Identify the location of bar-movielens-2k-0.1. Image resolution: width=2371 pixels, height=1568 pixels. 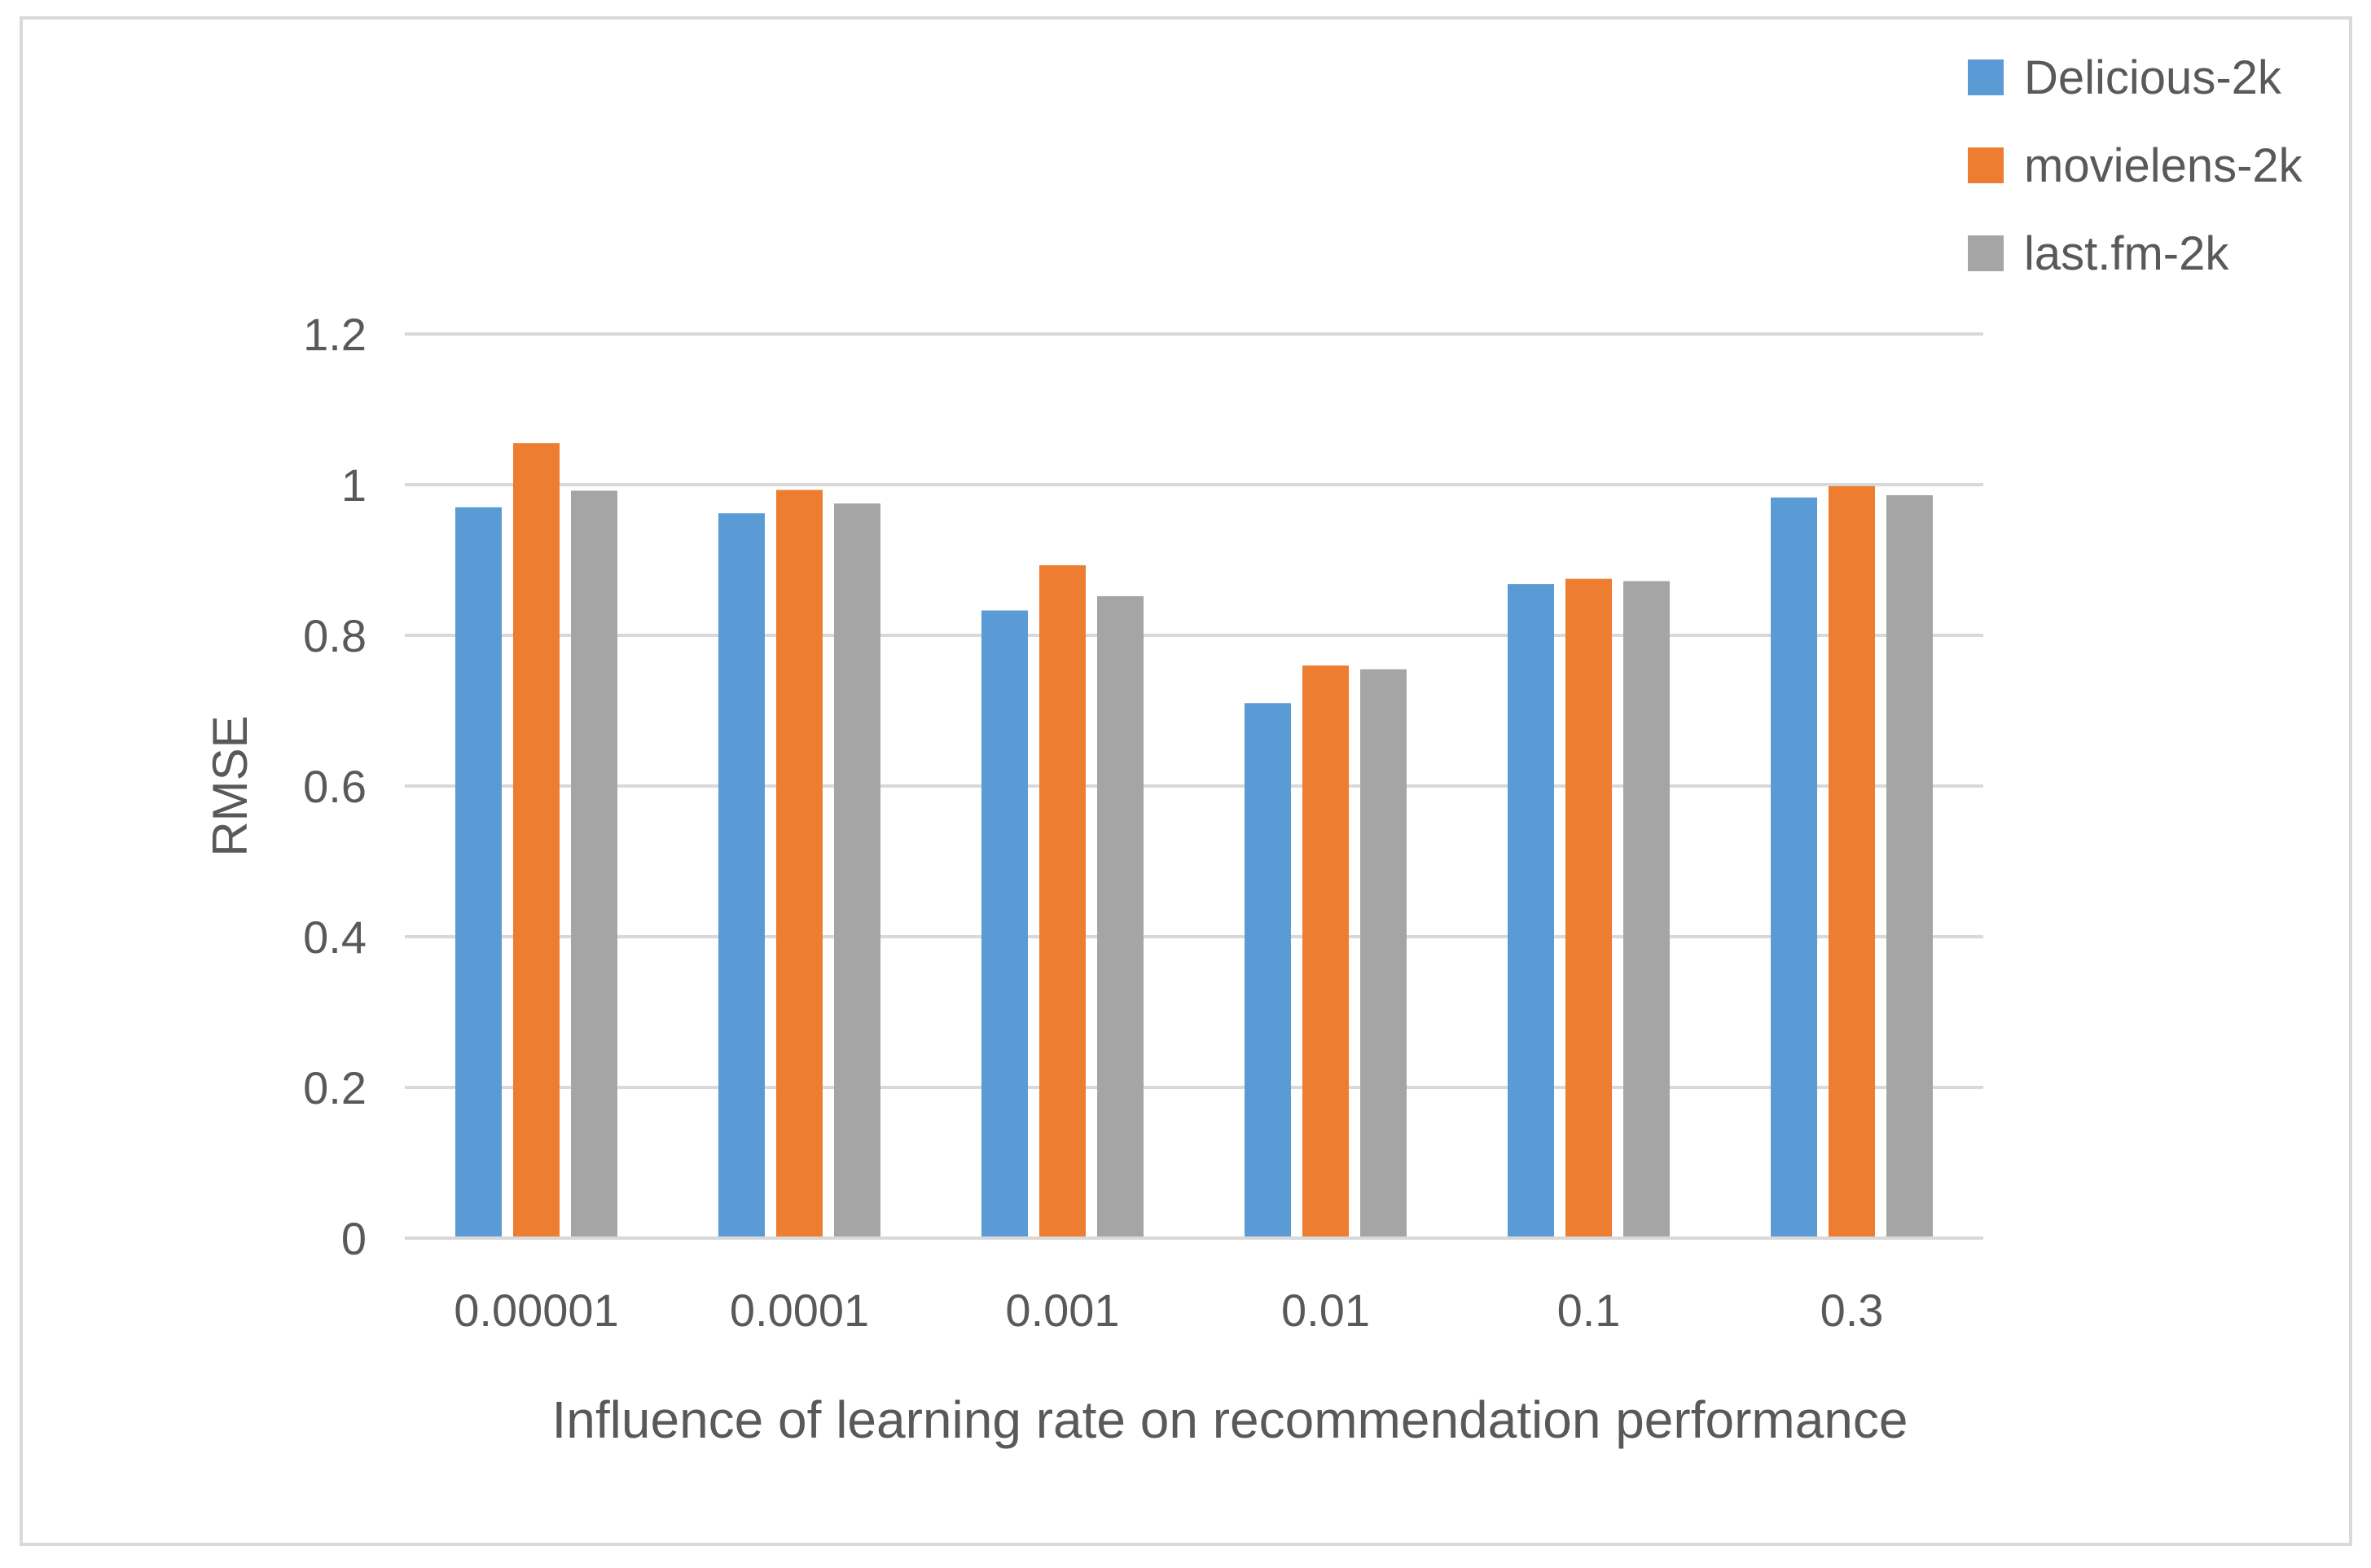
(1589, 908).